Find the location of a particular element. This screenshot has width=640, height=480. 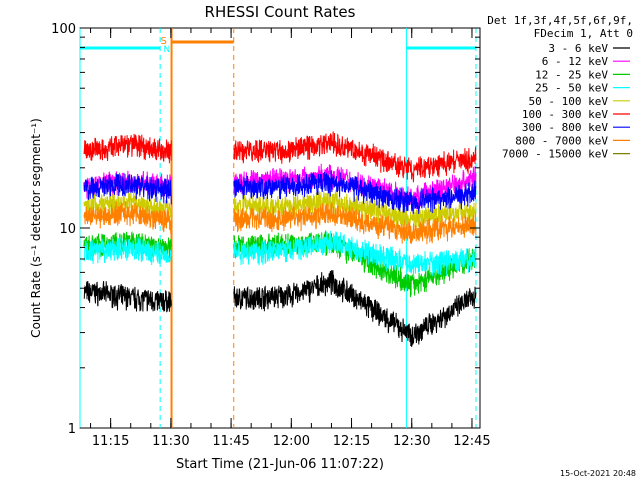

legend-header-line-2: FDecim 1, Att 0 is located at coordinates (583, 33).